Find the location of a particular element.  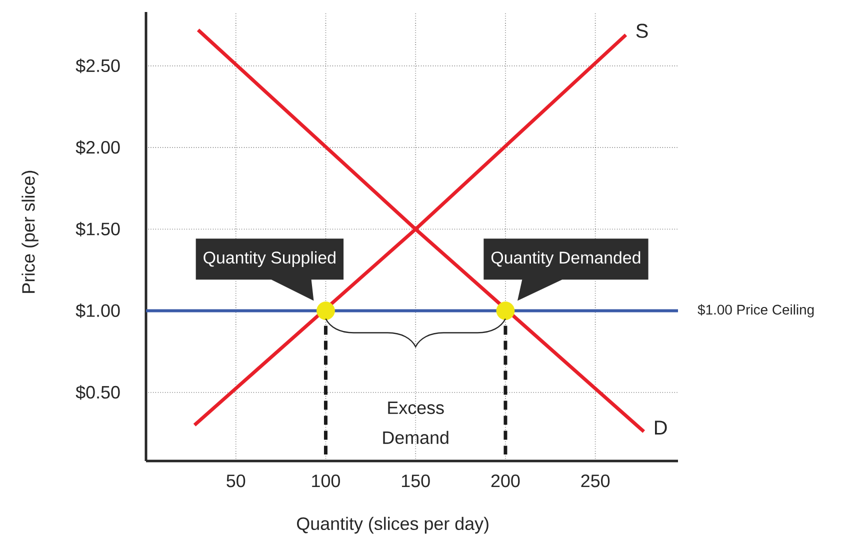

series-label: S is located at coordinates (642, 31).